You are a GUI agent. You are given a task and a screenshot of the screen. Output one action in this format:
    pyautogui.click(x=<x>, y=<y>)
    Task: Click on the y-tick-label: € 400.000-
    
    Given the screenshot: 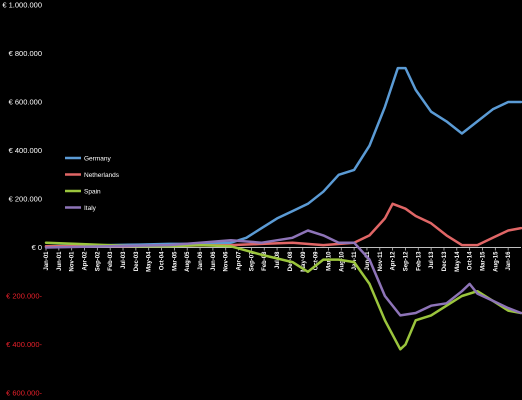 What is the action you would take?
    pyautogui.click(x=24, y=344)
    